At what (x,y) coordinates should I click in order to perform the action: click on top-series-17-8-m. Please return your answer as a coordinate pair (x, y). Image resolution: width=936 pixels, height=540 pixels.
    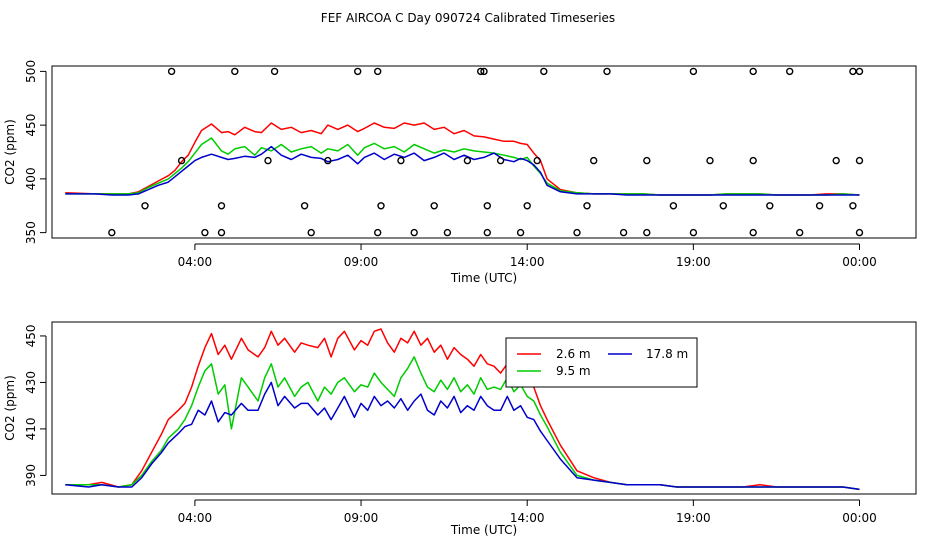
    Looking at the image, I should click on (462, 170).